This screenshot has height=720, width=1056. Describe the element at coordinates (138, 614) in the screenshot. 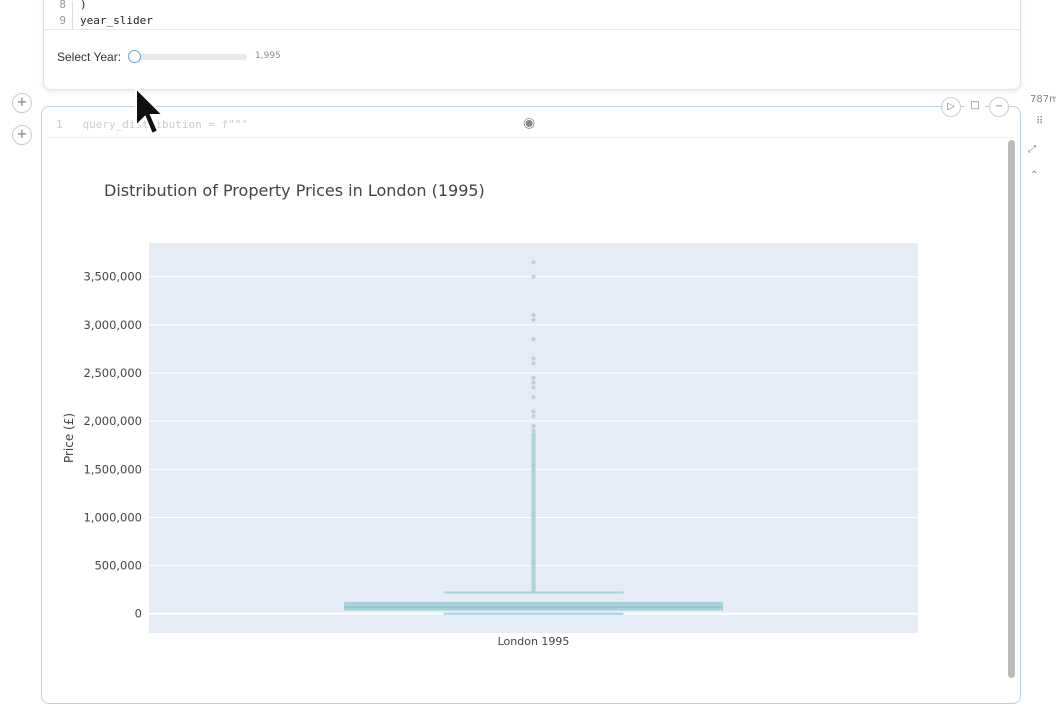

I see `y-tick-label: 0` at that location.